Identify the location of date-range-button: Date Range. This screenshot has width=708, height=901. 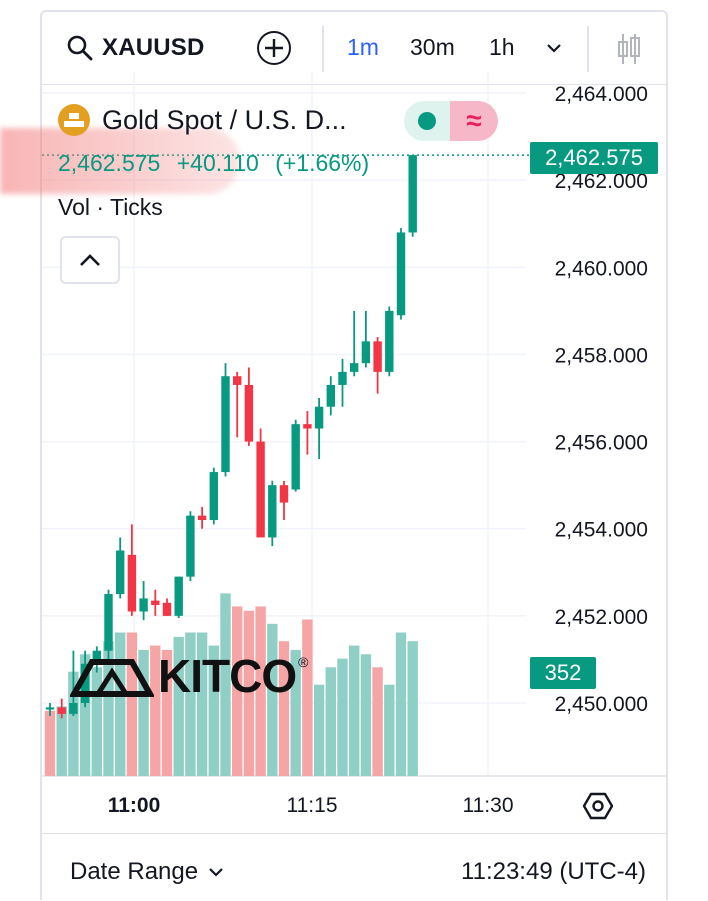
(147, 872).